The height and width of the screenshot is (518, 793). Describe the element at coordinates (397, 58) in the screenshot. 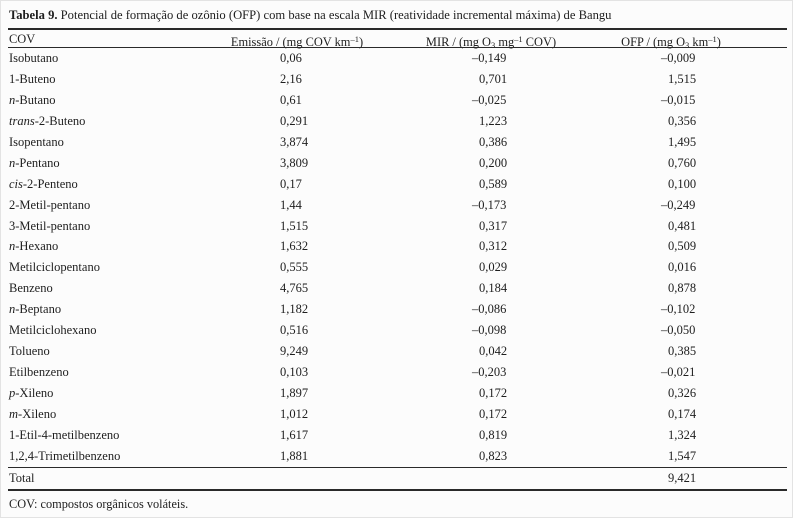

I see `table-row: Isobutano 0,06 –0,149 –0,009` at that location.